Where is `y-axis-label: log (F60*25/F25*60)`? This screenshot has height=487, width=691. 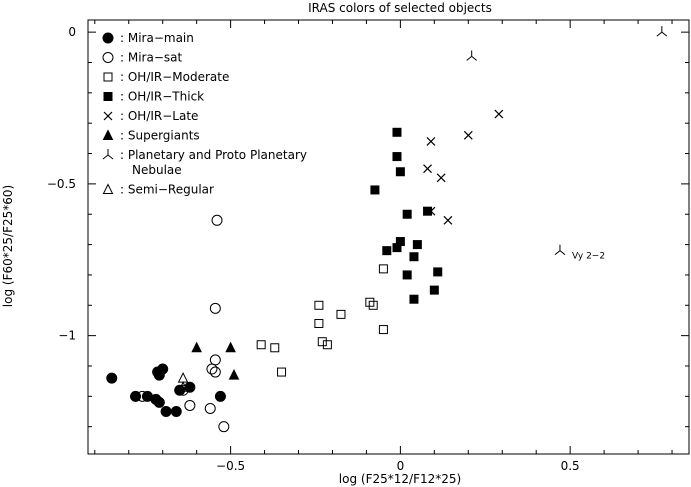
y-axis-label: log (F60*25/F25*60) is located at coordinates (8, 246).